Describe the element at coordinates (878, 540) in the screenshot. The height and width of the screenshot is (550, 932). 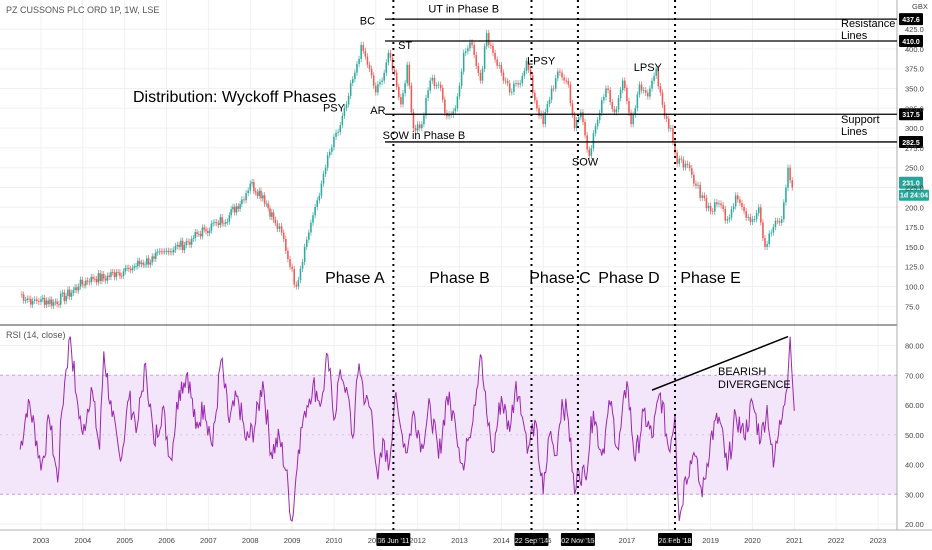
I see `x-tick-label: 2023` at that location.